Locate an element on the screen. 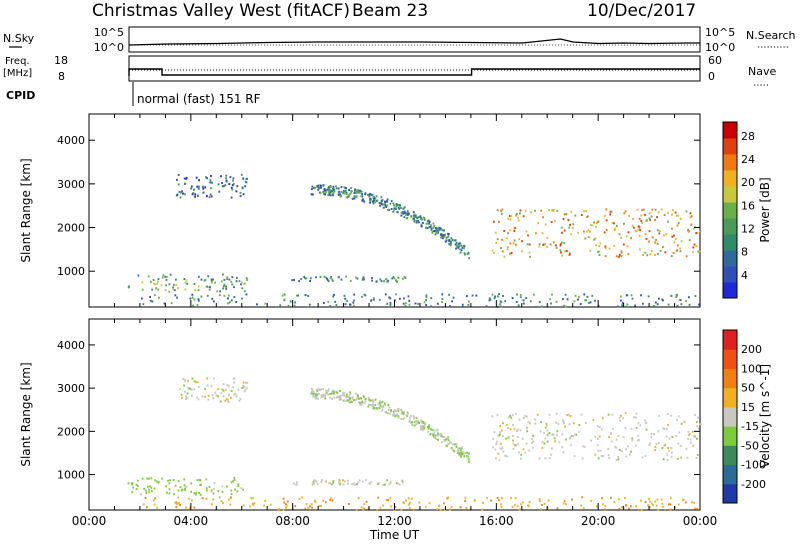 The image size is (800, 558). velocity-colorbar-tick: -100 is located at coordinates (753, 465).